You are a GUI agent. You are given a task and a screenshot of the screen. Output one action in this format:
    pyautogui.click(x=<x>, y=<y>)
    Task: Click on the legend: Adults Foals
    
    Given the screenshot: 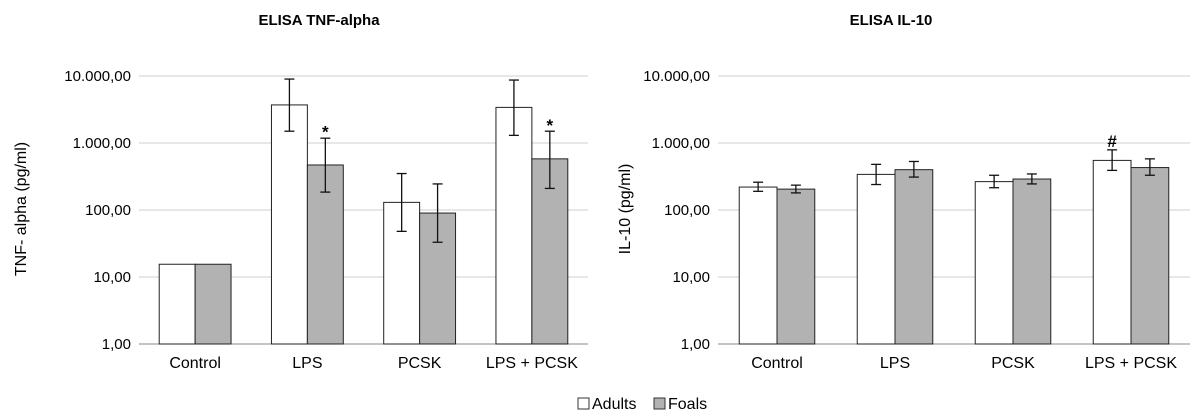 What is the action you would take?
    pyautogui.click(x=642, y=404)
    